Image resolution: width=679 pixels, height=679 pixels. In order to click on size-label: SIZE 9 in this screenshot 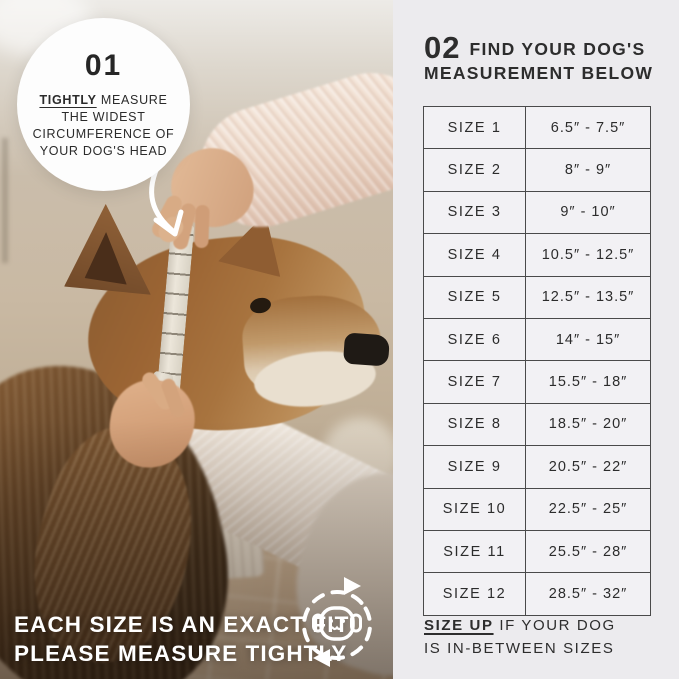, I will do `click(474, 467)`.